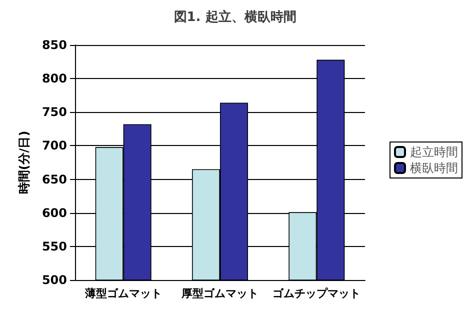 The width and height of the screenshot is (470, 320). Describe the element at coordinates (54, 280) in the screenshot. I see `y-tick-label: 500` at that location.